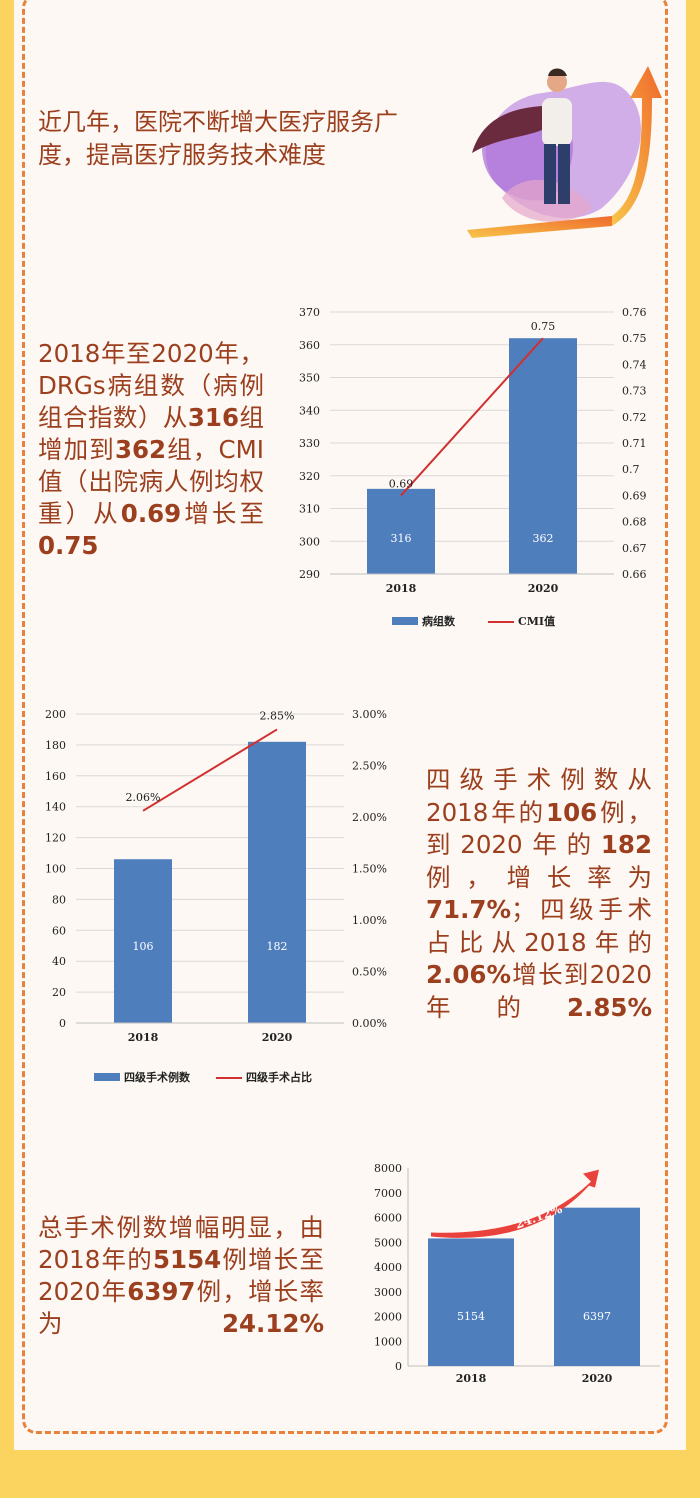 The width and height of the screenshot is (700, 1498). Describe the element at coordinates (597, 1316) in the screenshot. I see `bar-data-label: 6397` at that location.